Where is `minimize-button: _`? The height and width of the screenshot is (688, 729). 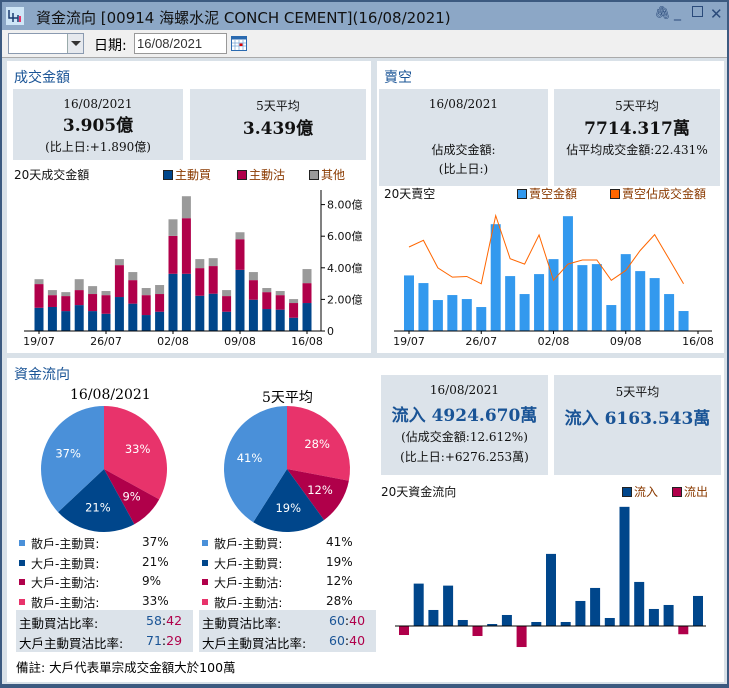
minimize-button: _ is located at coordinates (677, 13).